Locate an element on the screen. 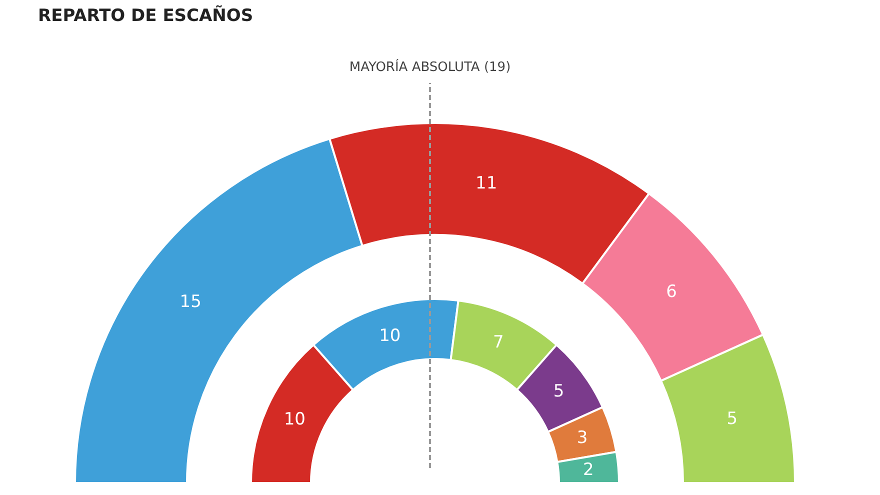  text: MAYORÍA ABSOLUTA (19) is located at coordinates (430, 66).